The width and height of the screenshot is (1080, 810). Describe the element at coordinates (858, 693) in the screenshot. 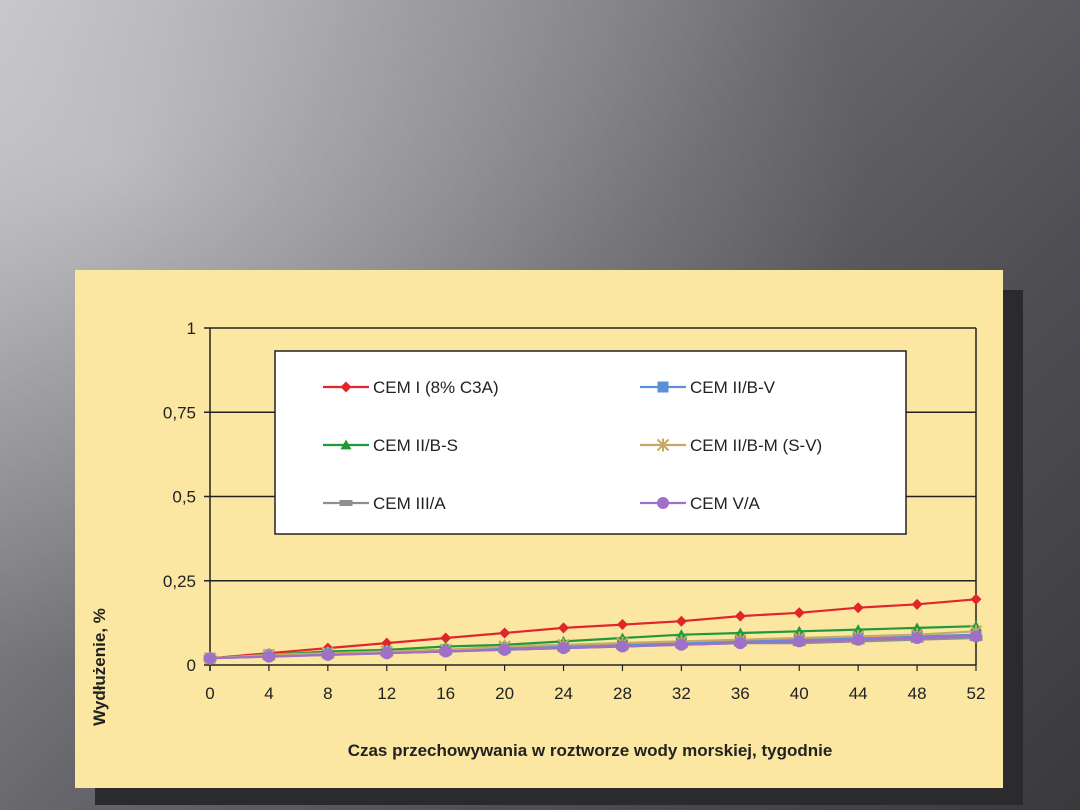

I see `x-tick-label: 44` at that location.